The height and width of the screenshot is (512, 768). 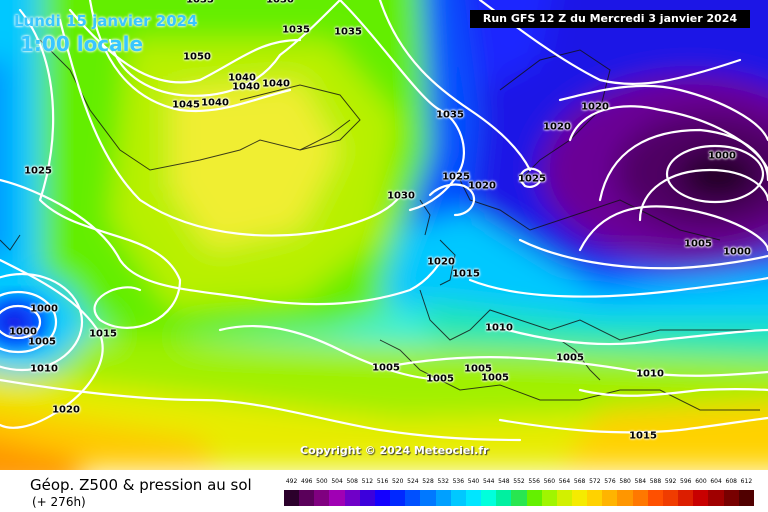 I want to click on scale-tick-label: 600, so click(x=701, y=481).